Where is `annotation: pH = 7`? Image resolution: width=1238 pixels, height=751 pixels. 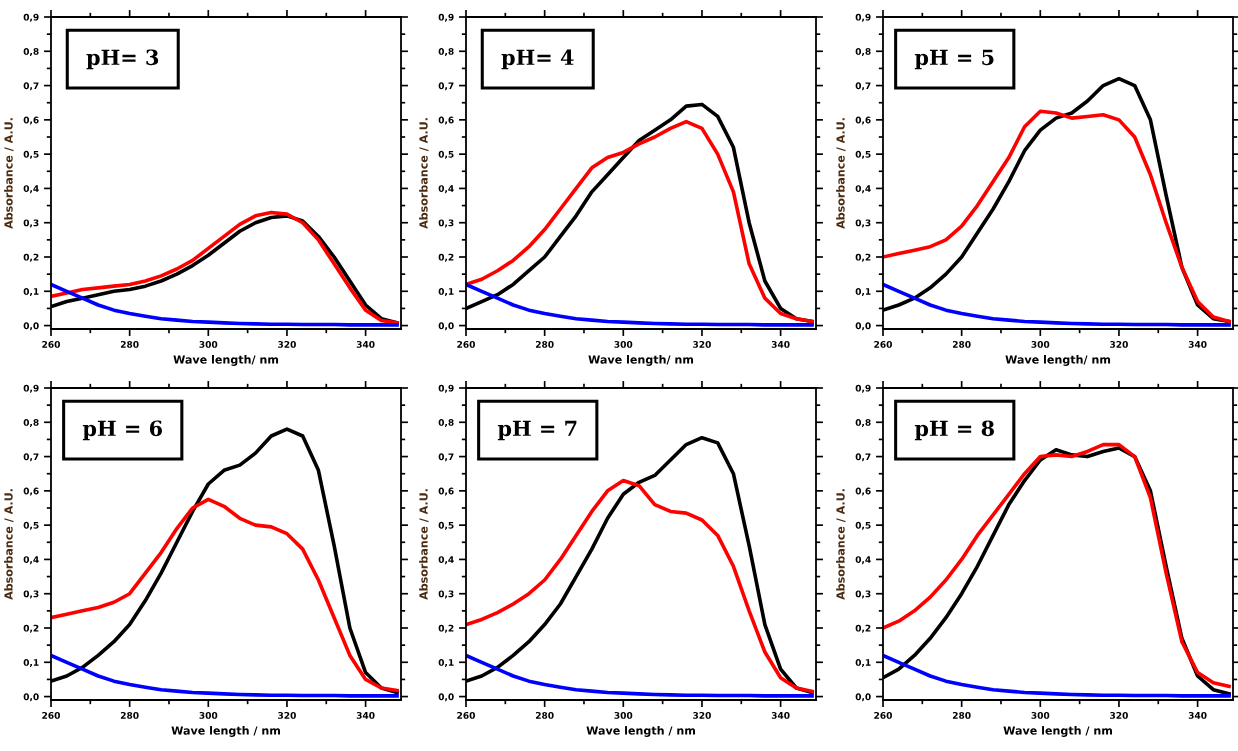 annotation: pH = 7 is located at coordinates (537, 430).